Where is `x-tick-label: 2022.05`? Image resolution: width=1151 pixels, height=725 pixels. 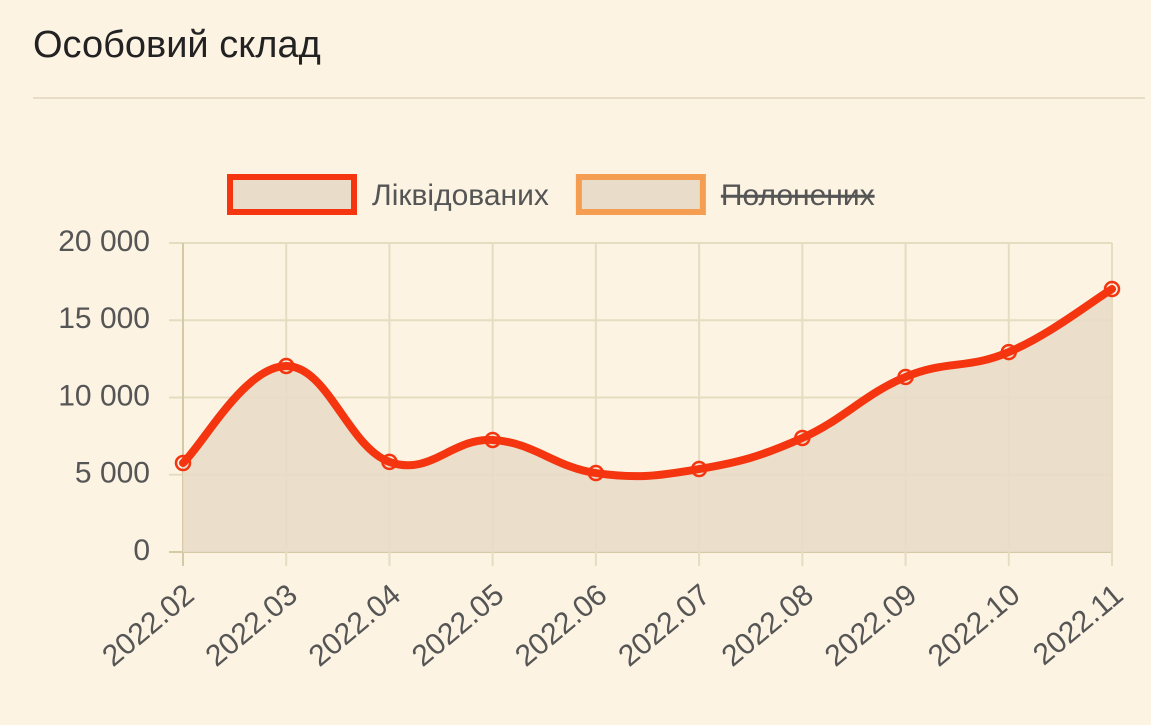
x-tick-label: 2022.05 is located at coordinates (458, 625).